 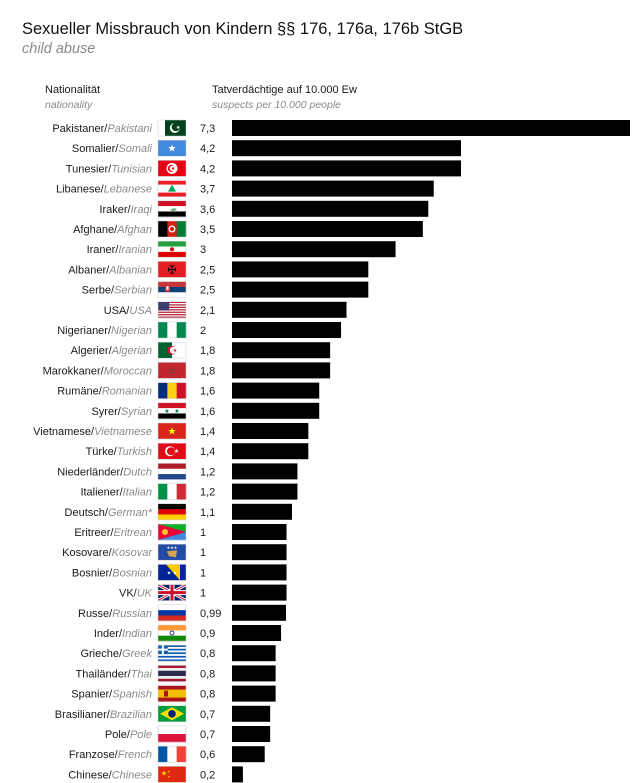 I want to click on category-label-en: Pole, so click(x=141, y=735).